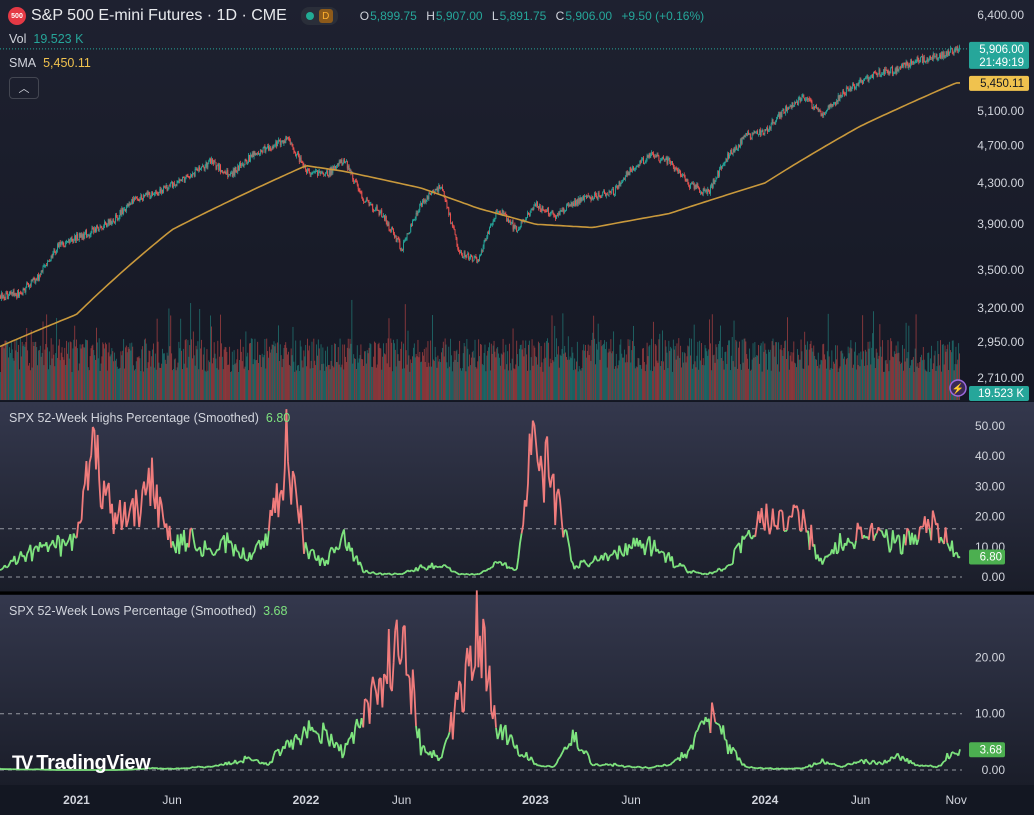 The image size is (1034, 815). I want to click on collapse-legend-button: ︿, so click(24, 88).